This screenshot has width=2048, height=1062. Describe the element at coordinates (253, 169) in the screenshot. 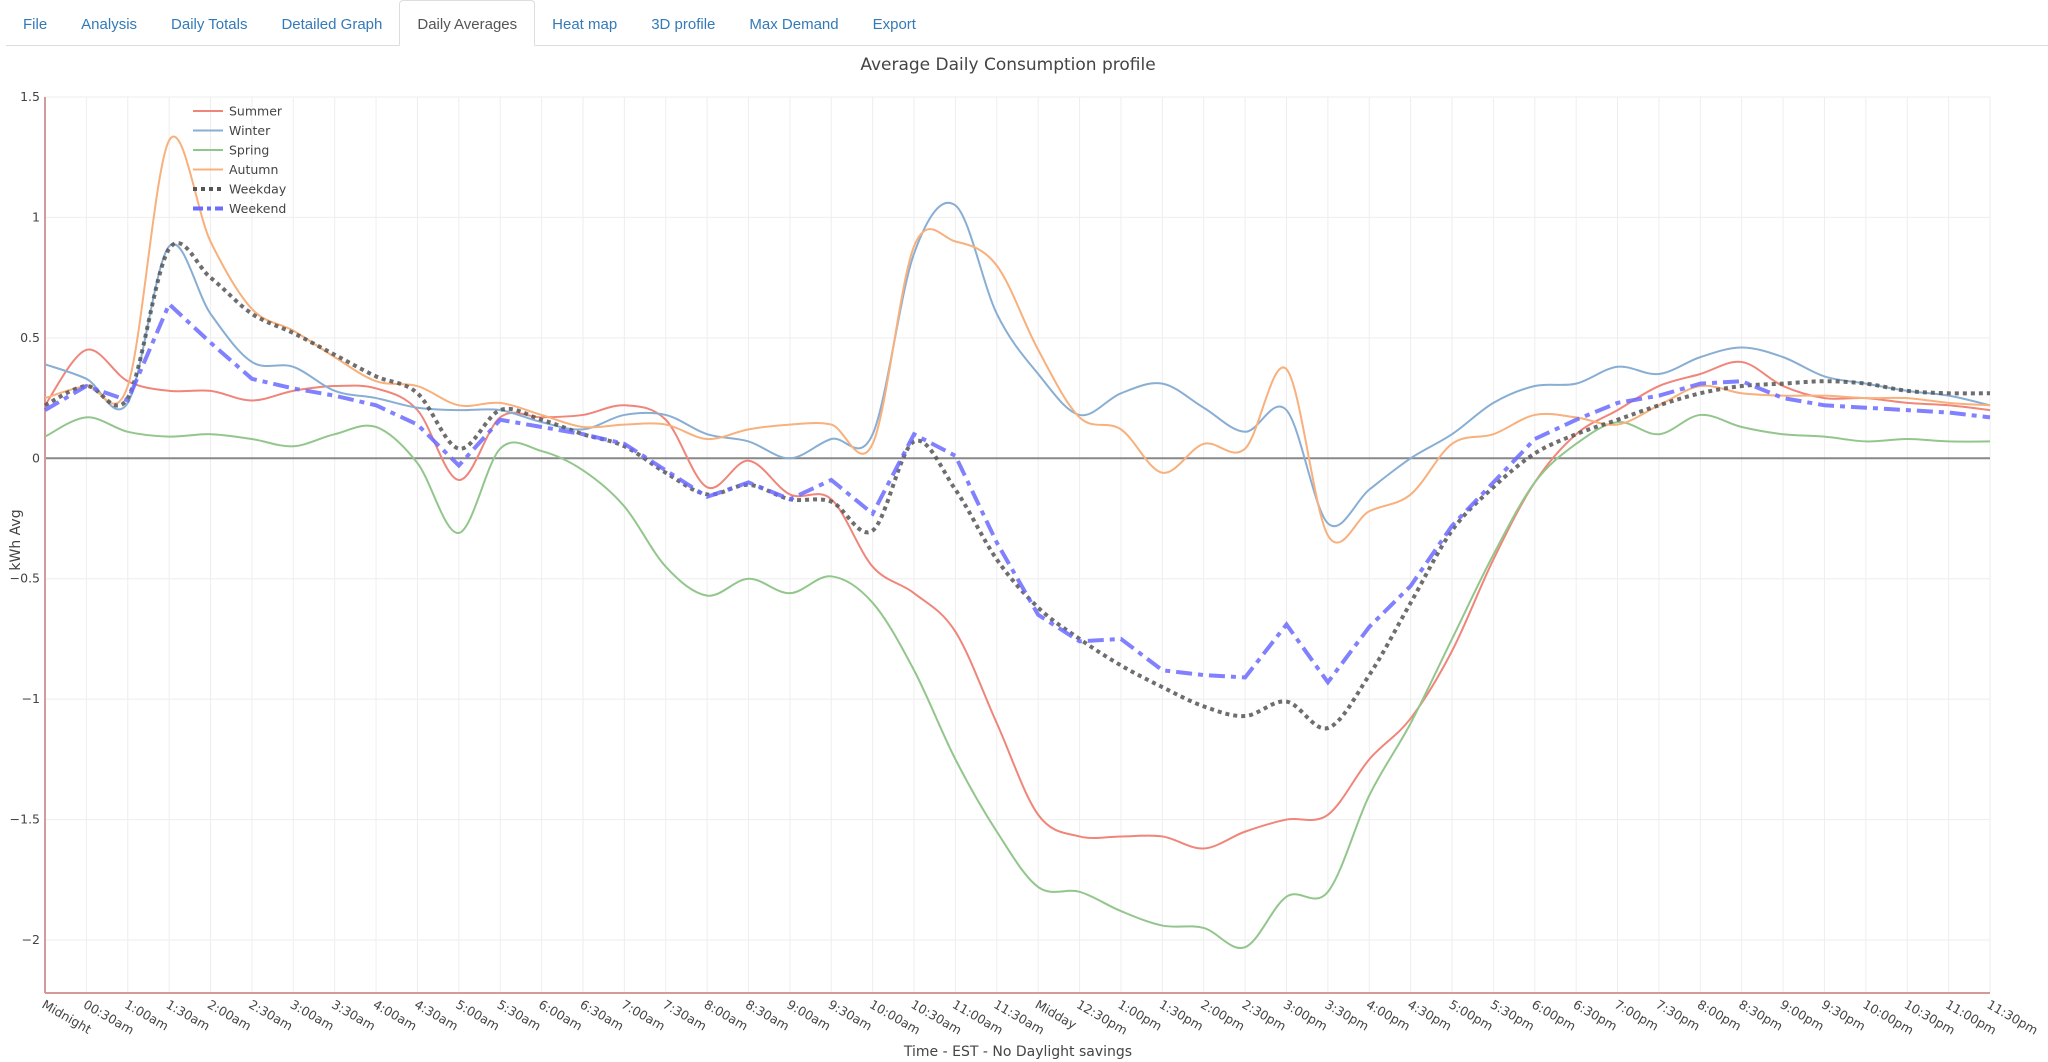

I see `legend-label: Autumn` at that location.